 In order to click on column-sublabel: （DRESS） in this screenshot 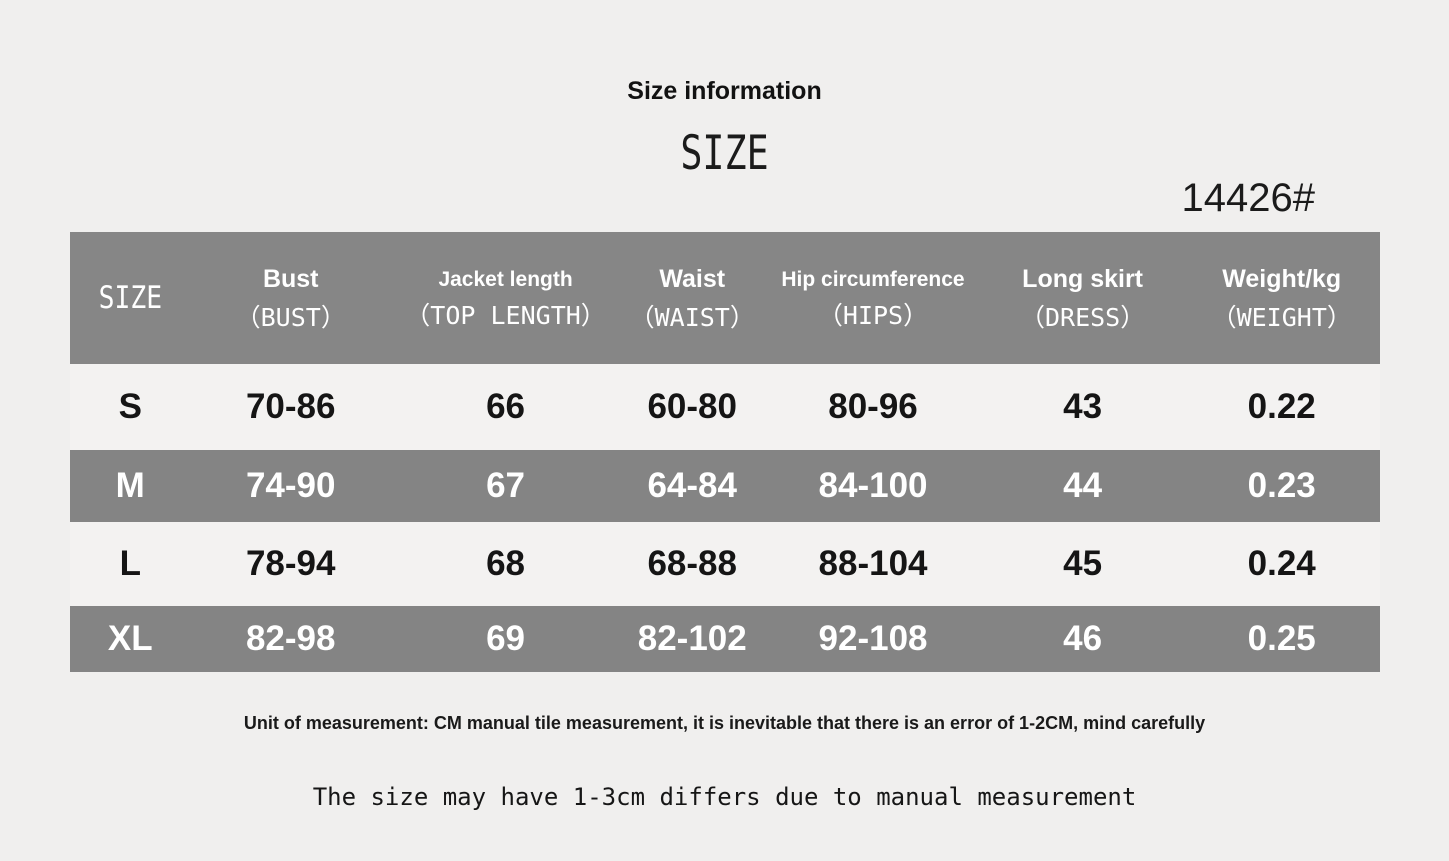, I will do `click(1082, 317)`.